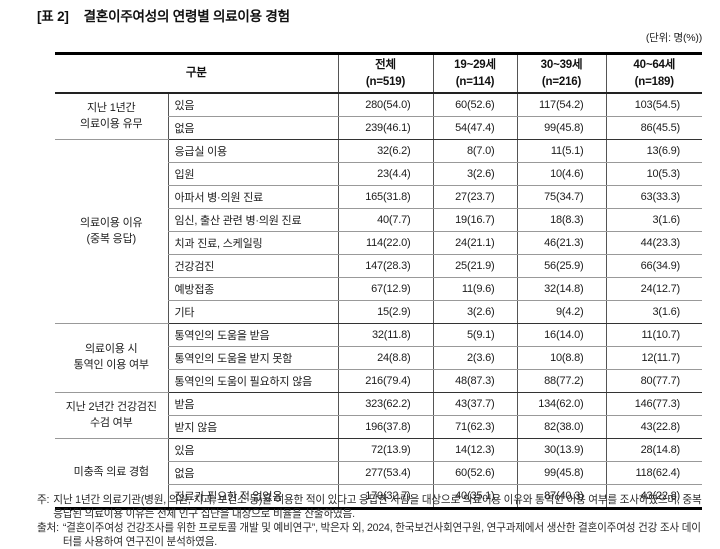 The height and width of the screenshot is (549, 720). I want to click on table-title-text: 결혼이주여성의 연령별 의료이용 경험, so click(186, 16).